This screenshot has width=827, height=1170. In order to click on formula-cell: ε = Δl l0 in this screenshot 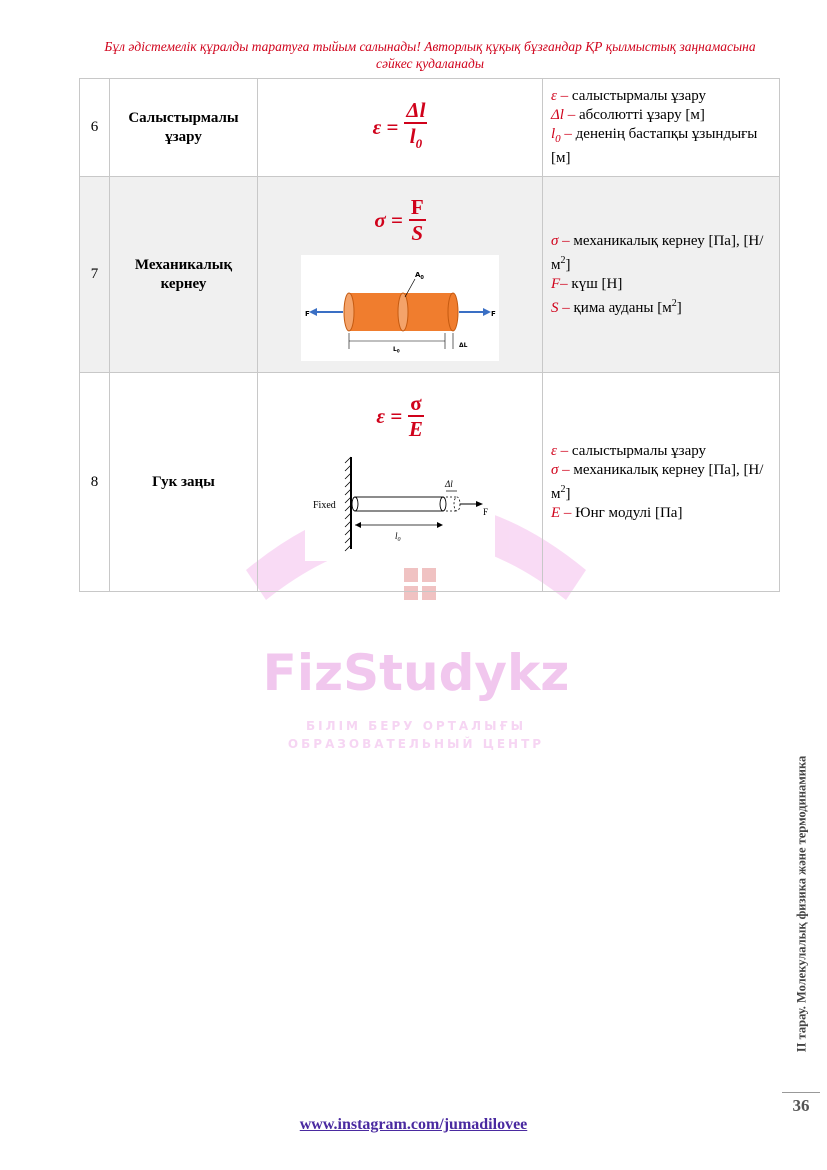, I will do `click(400, 127)`.